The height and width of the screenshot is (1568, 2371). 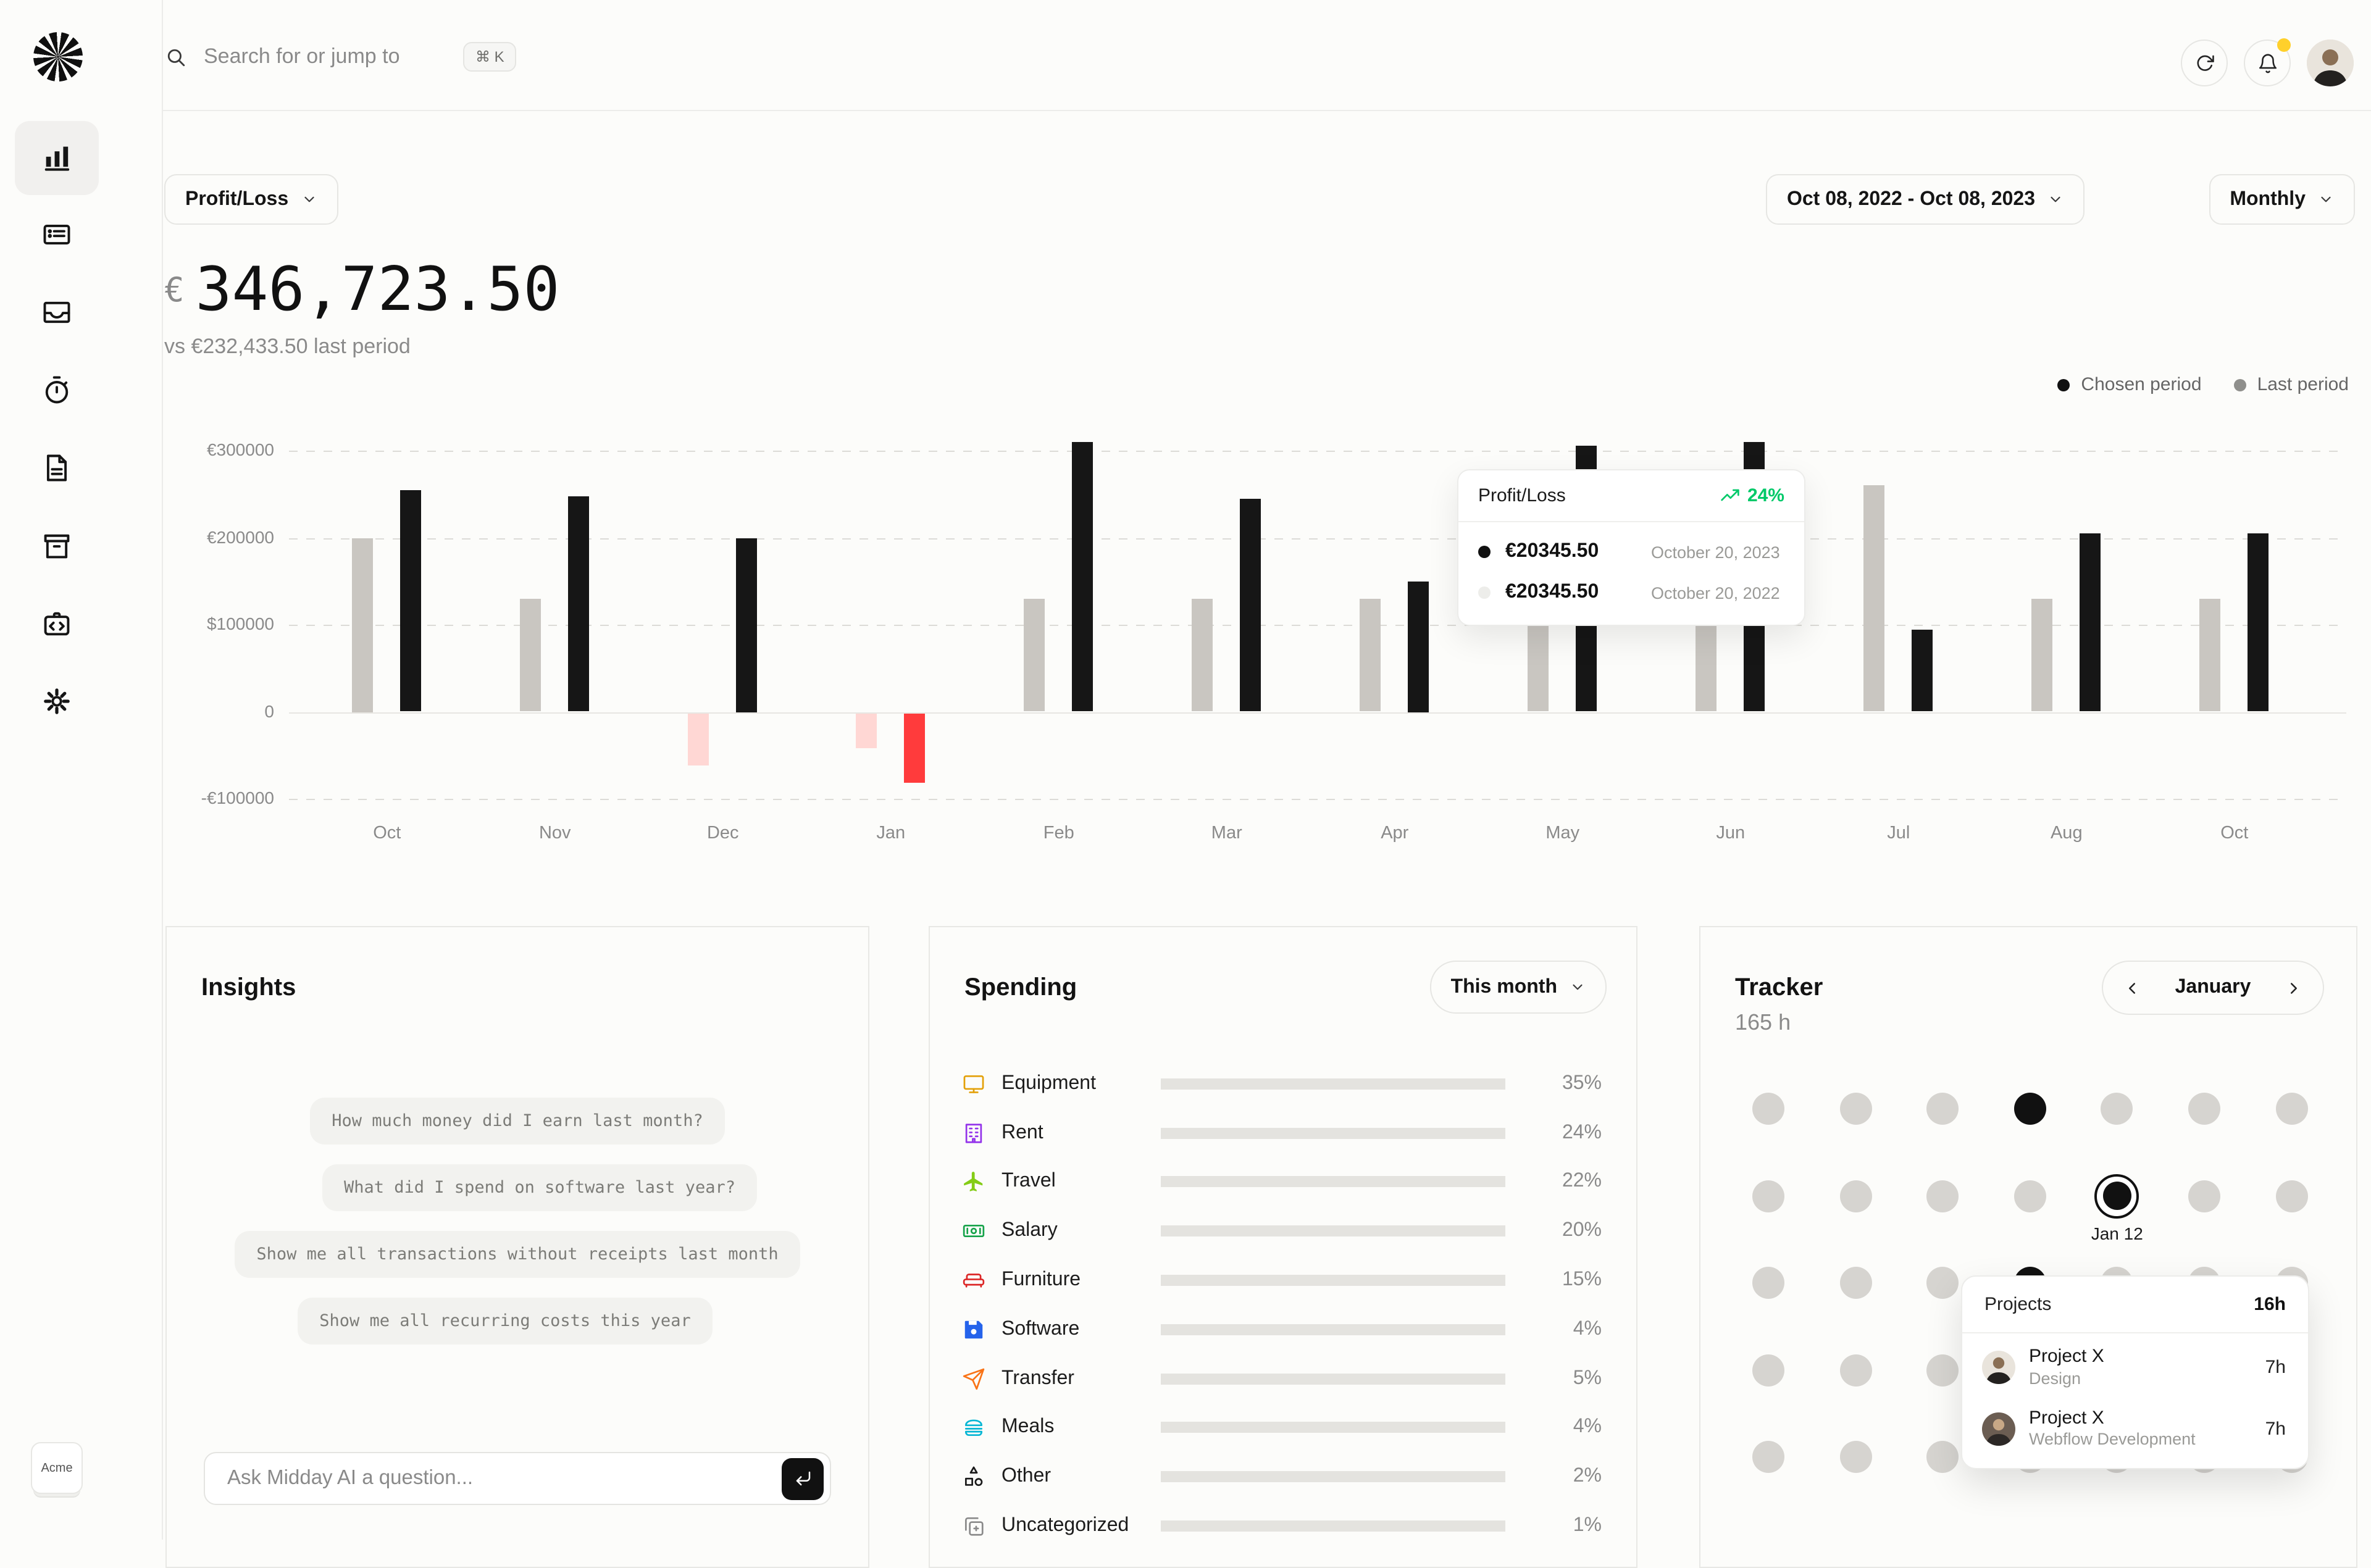 What do you see at coordinates (2330, 63) in the screenshot?
I see `user-avatar` at bounding box center [2330, 63].